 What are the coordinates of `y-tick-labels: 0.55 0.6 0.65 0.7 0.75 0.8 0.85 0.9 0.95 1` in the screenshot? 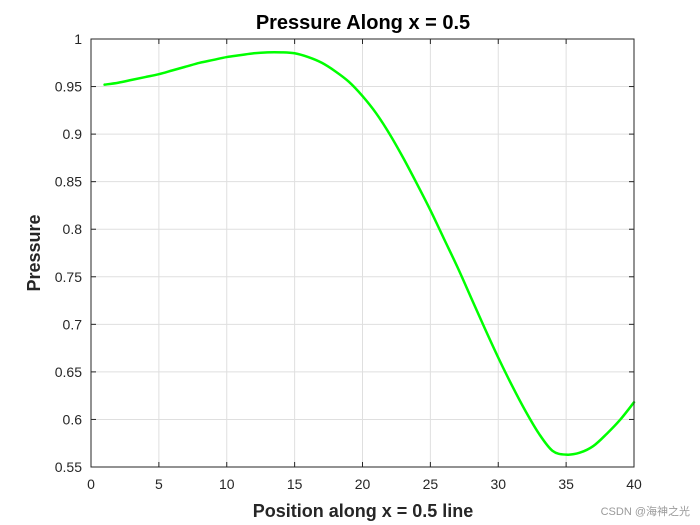 It's located at (68, 253).